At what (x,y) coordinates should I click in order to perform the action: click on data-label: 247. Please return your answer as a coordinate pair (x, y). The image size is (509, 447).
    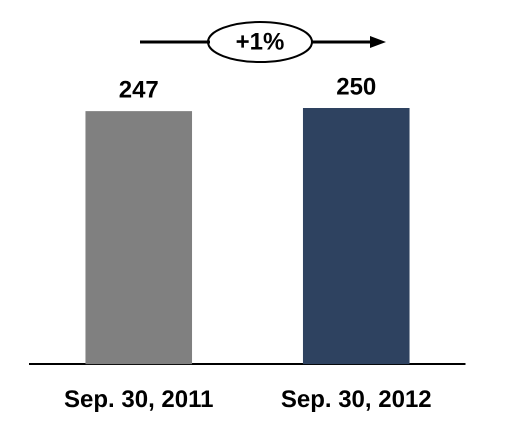
    Looking at the image, I should click on (138, 90).